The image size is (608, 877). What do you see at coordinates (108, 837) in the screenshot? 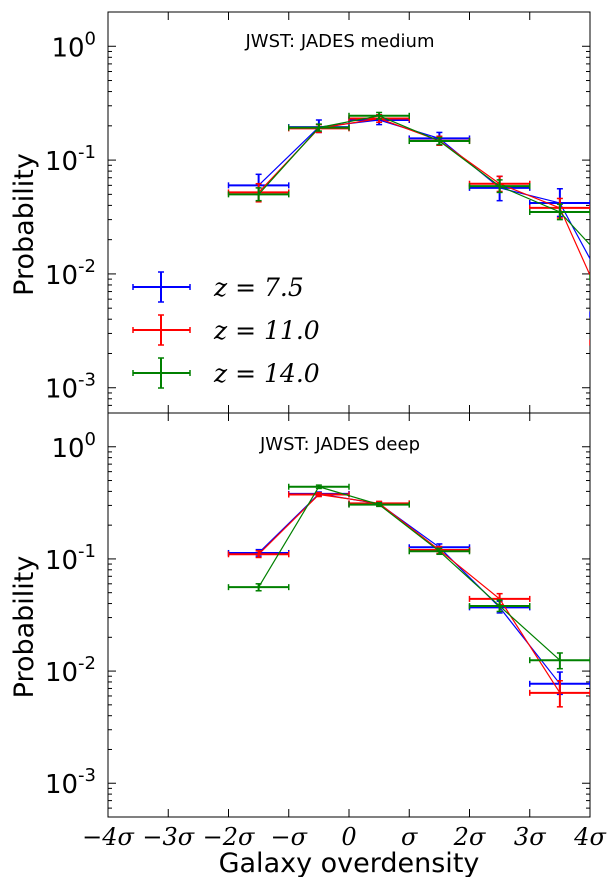
I see `x-tick-label: −4σ` at bounding box center [108, 837].